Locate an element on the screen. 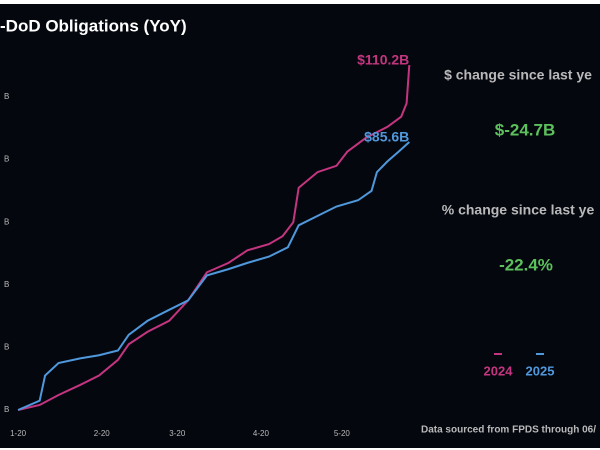 The image size is (600, 450). dollar-label: $ change since last ye is located at coordinates (518, 75).